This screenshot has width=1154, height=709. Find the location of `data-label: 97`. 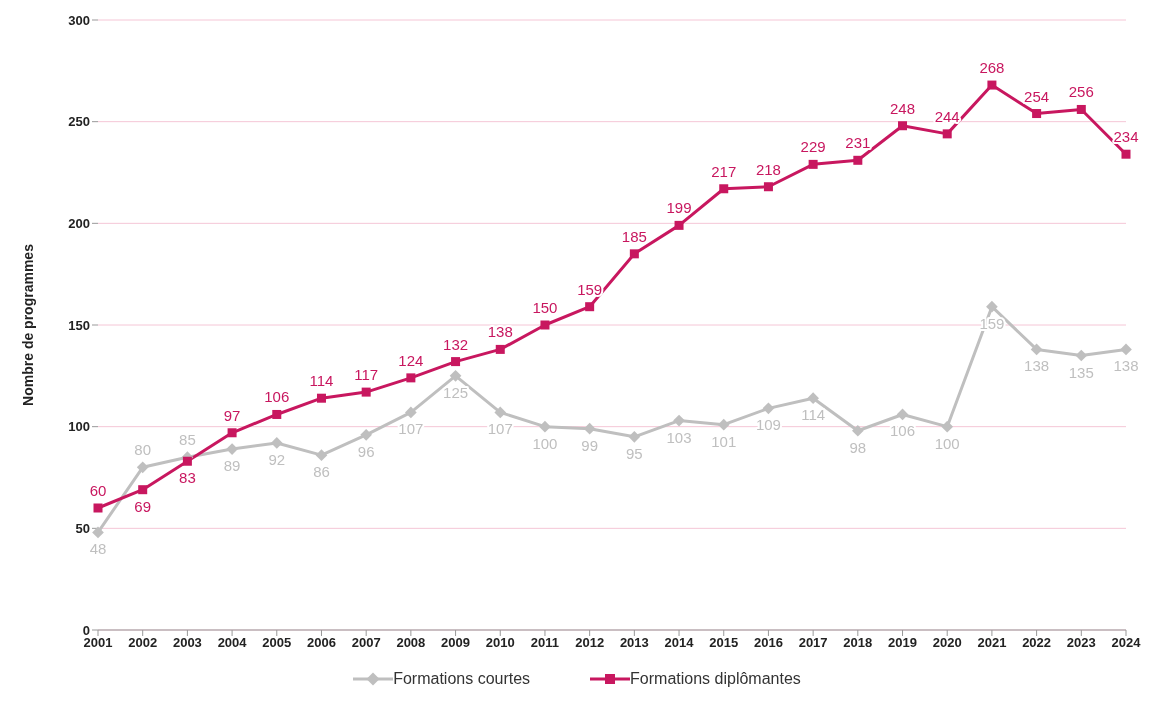

data-label: 97 is located at coordinates (232, 415).